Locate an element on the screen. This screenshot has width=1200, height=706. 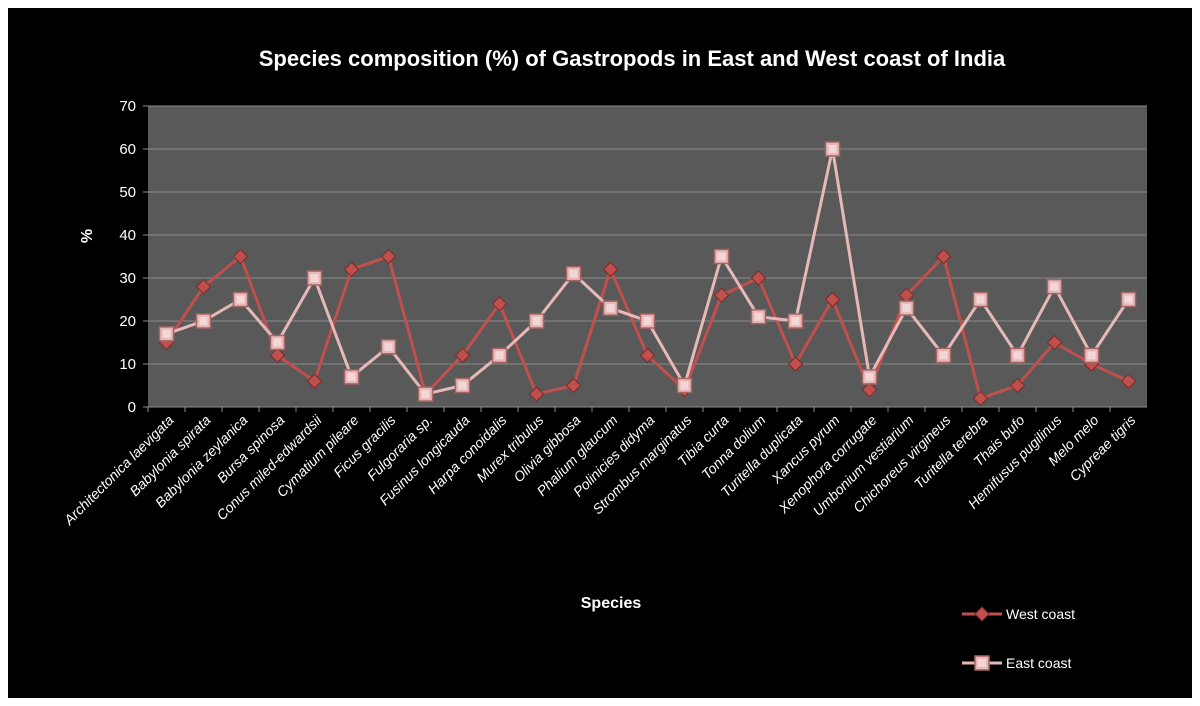
y-tick-label: 20 is located at coordinates (127, 321).